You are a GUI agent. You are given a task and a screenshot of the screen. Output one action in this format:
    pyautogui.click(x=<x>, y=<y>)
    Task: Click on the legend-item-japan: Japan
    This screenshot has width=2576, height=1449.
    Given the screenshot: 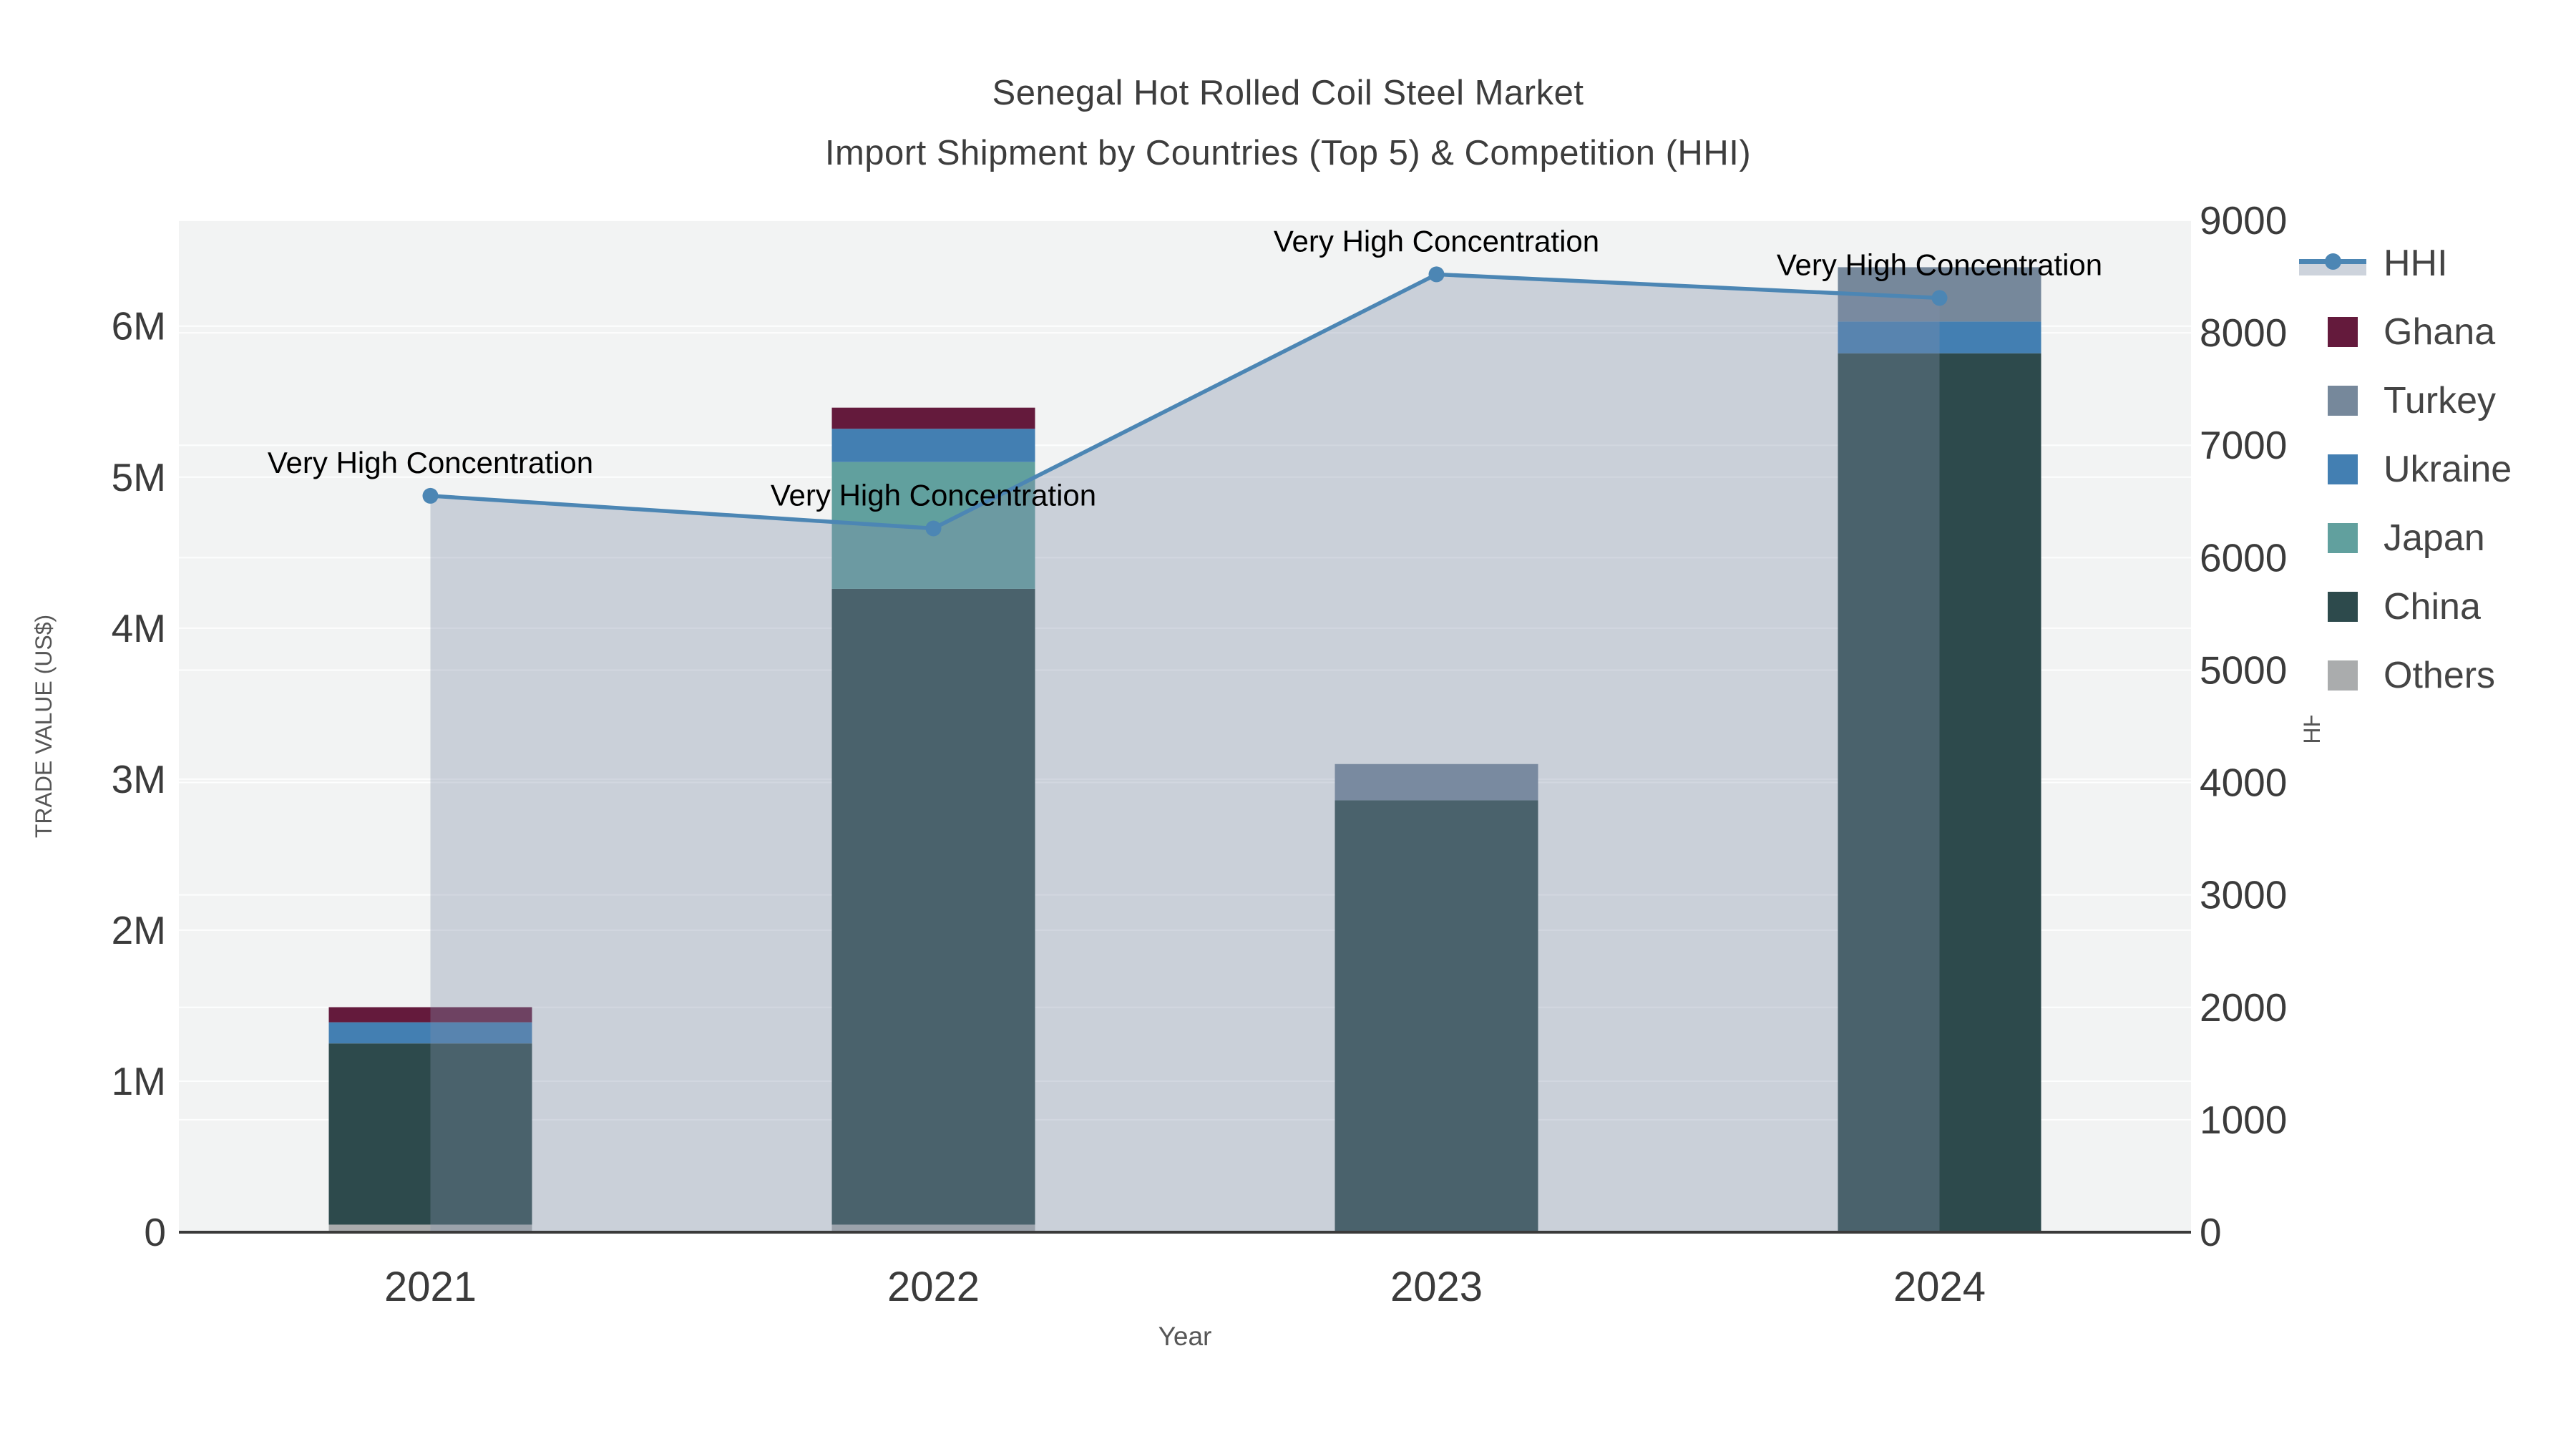 What is the action you would take?
    pyautogui.click(x=2434, y=538)
    